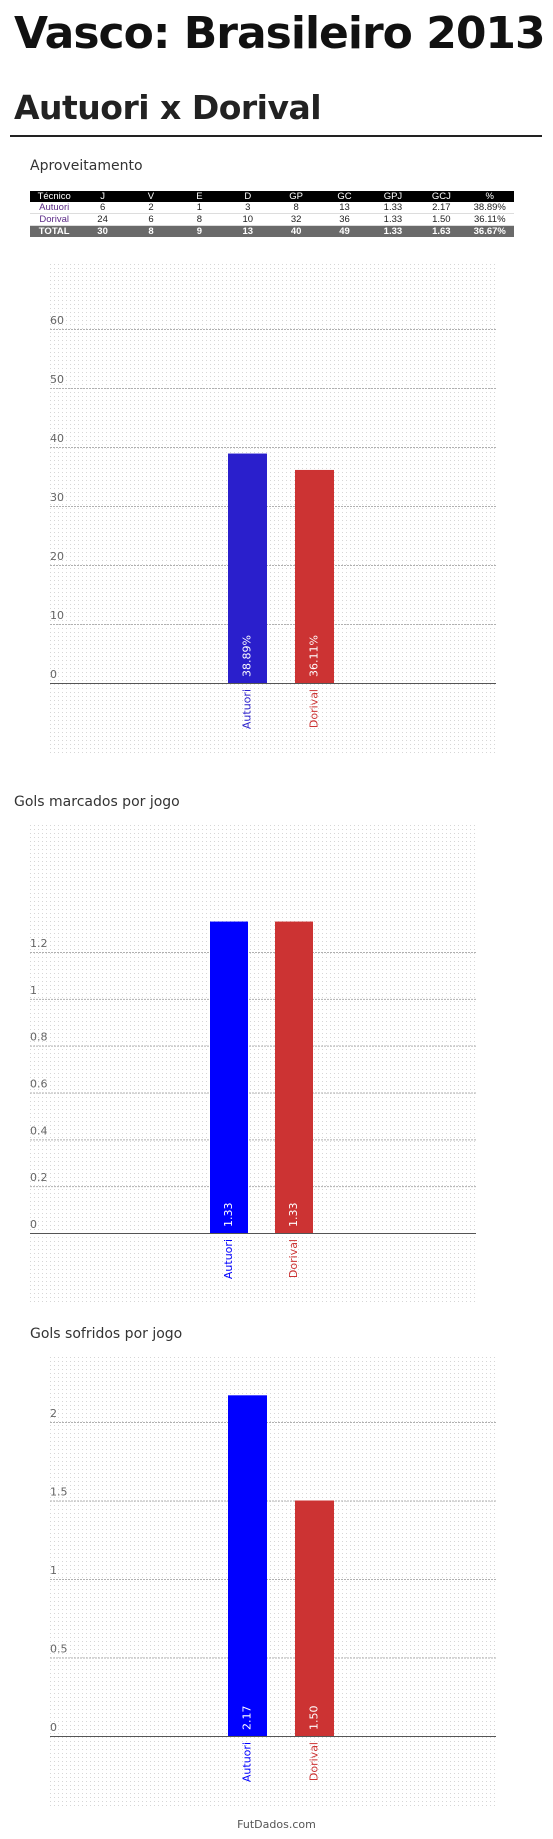 The image size is (553, 1839). Describe the element at coordinates (54, 219) in the screenshot. I see `table-cell: Dorival` at that location.